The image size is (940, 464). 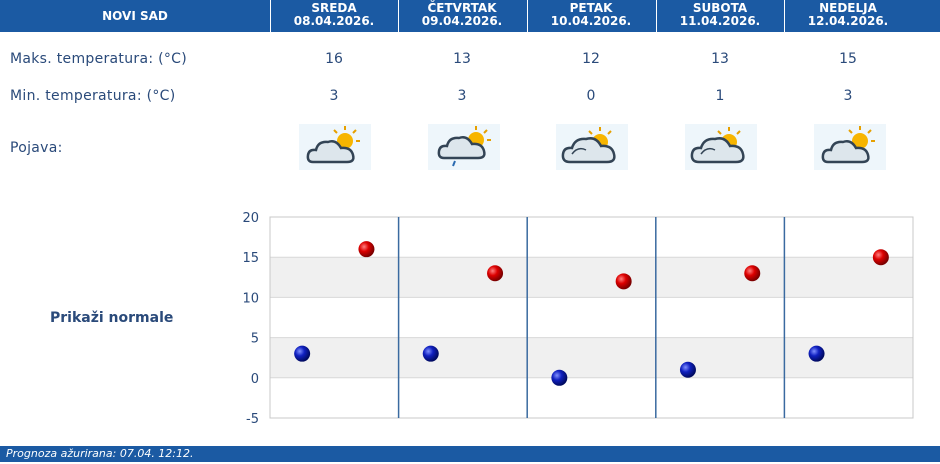 I want to click on y-tick-label: -5, so click(x=252, y=419).